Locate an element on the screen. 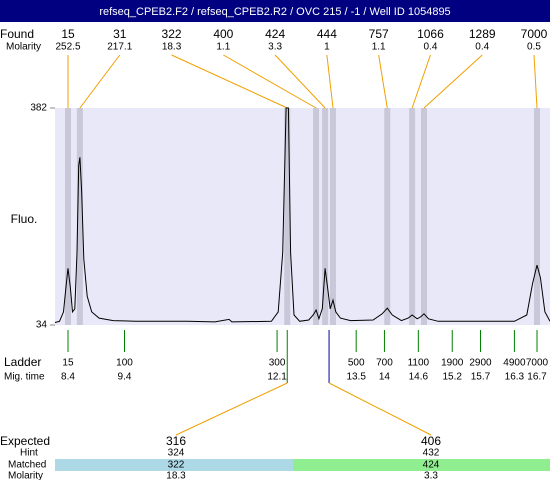 This screenshot has height=480, width=550. ladder-size: 7000 is located at coordinates (537, 363).